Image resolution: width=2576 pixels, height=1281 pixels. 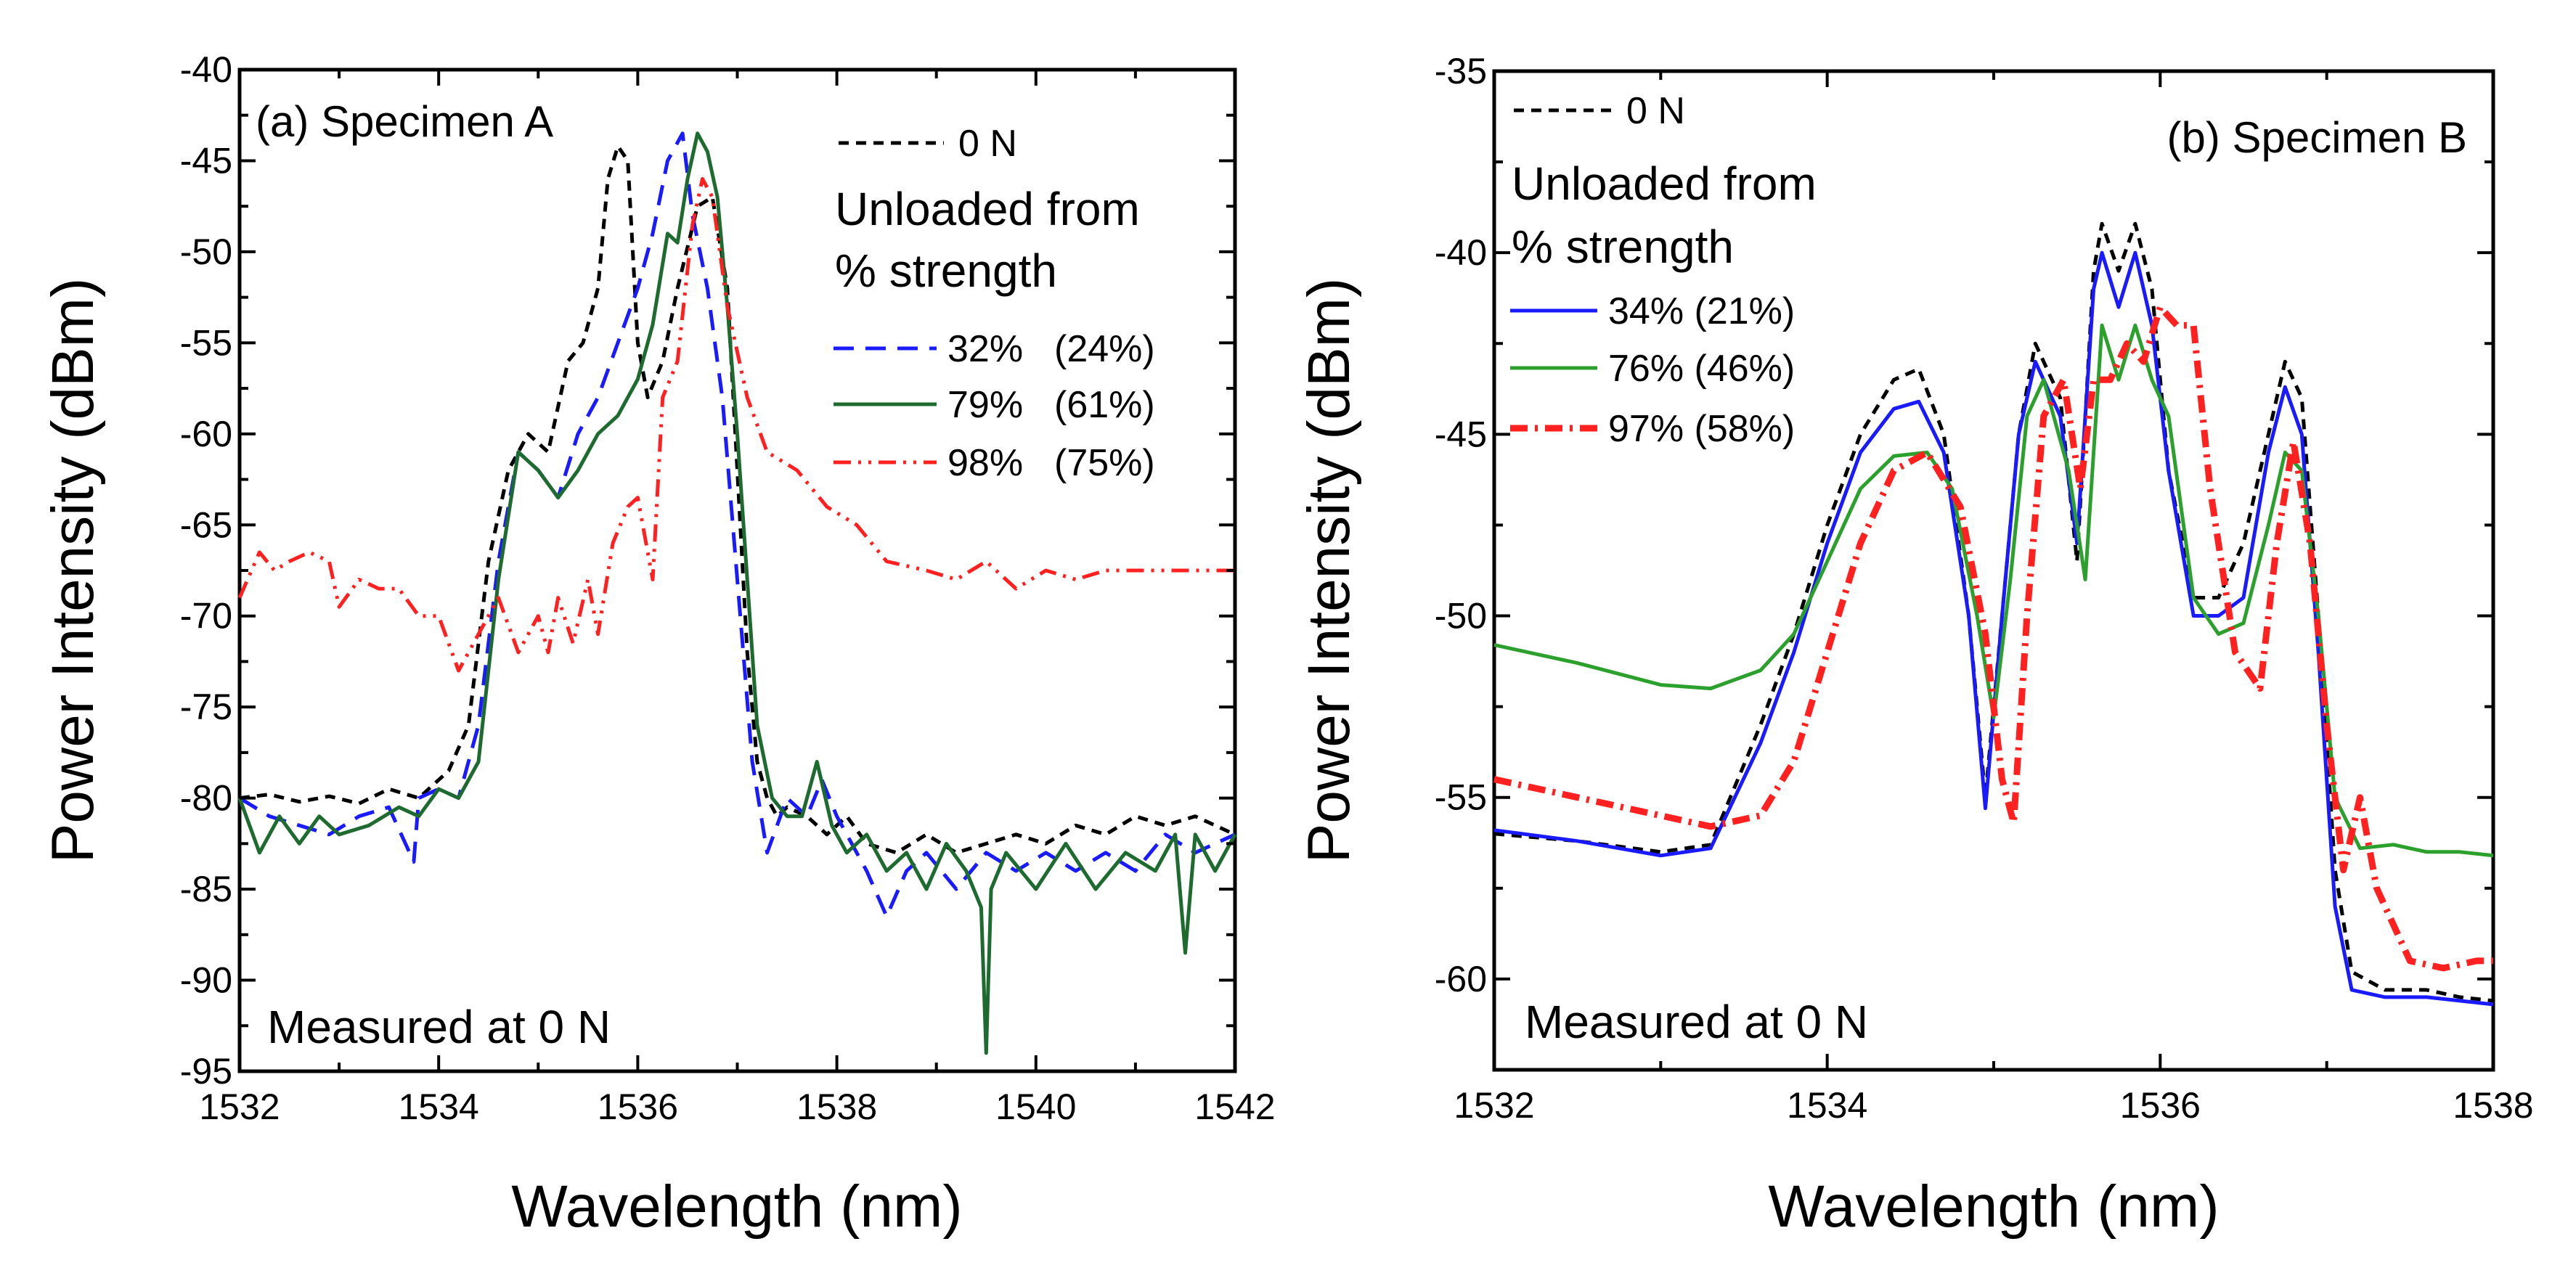 I want to click on panel-a-legend-paren: (75%), so click(x=1104, y=463).